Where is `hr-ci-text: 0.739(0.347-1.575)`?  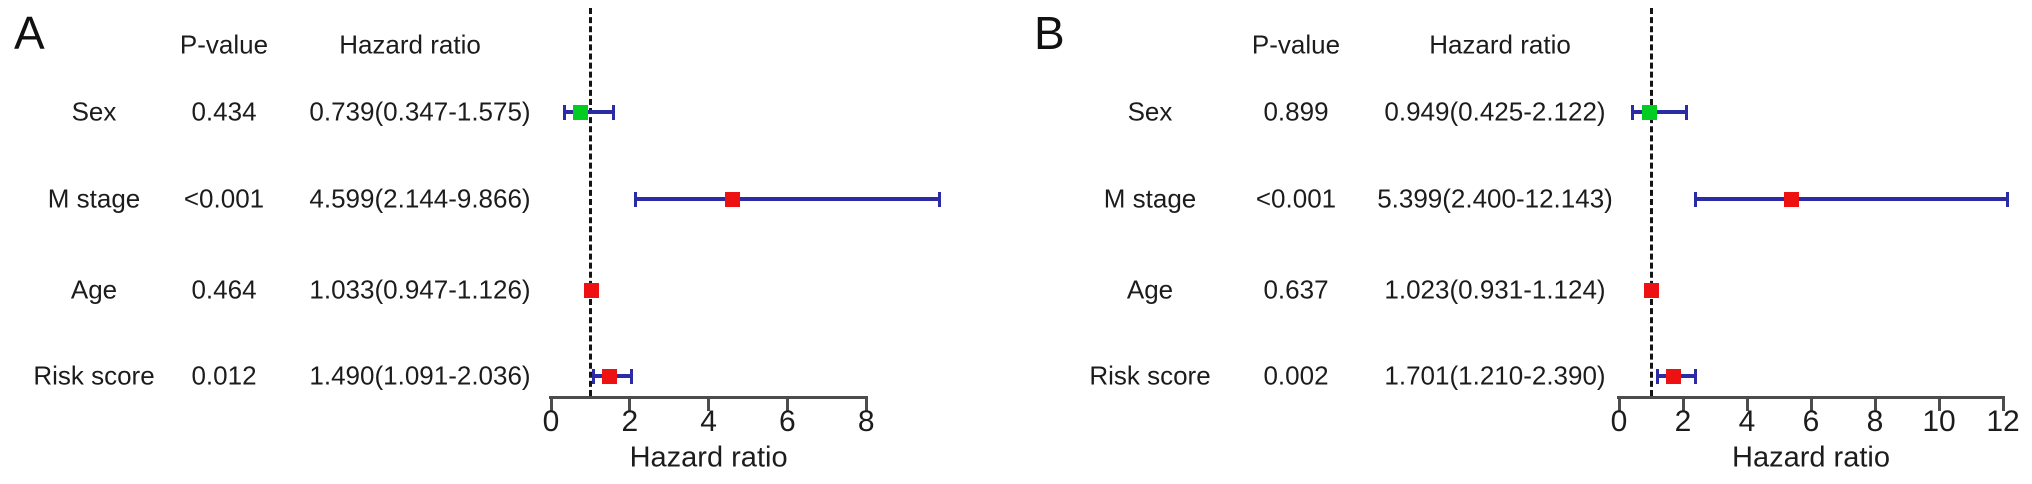
hr-ci-text: 0.739(0.347-1.575) is located at coordinates (420, 111).